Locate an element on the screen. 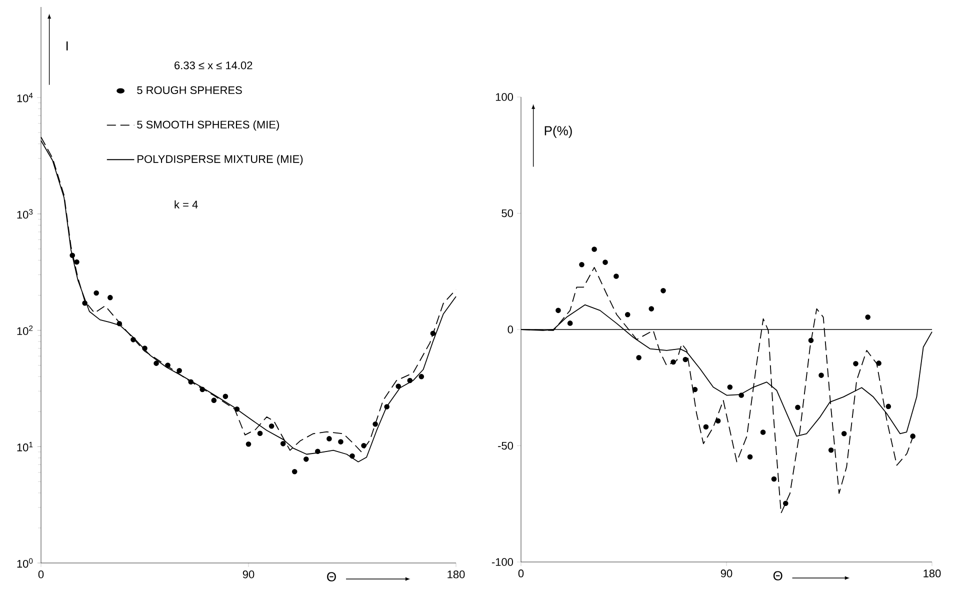 This screenshot has height=592, width=954. y-axis-title: P(%) is located at coordinates (558, 132).